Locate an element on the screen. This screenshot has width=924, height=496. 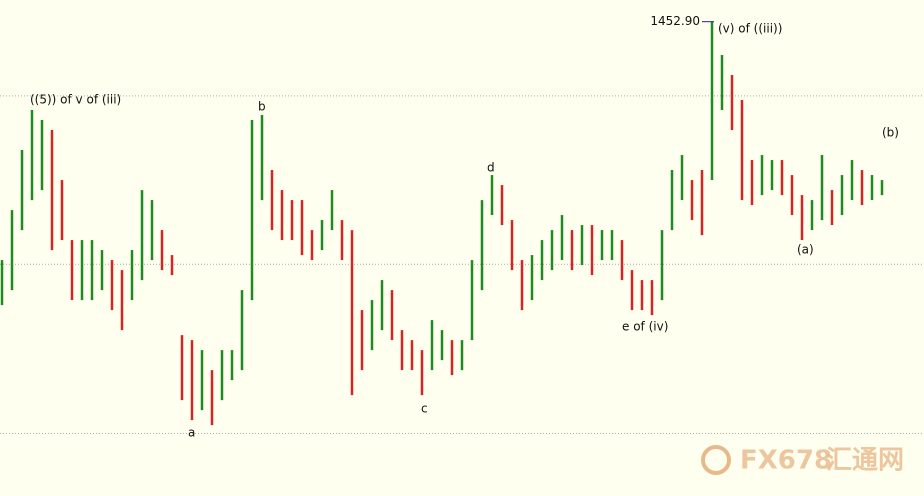
annotation: (b) is located at coordinates (890, 133).